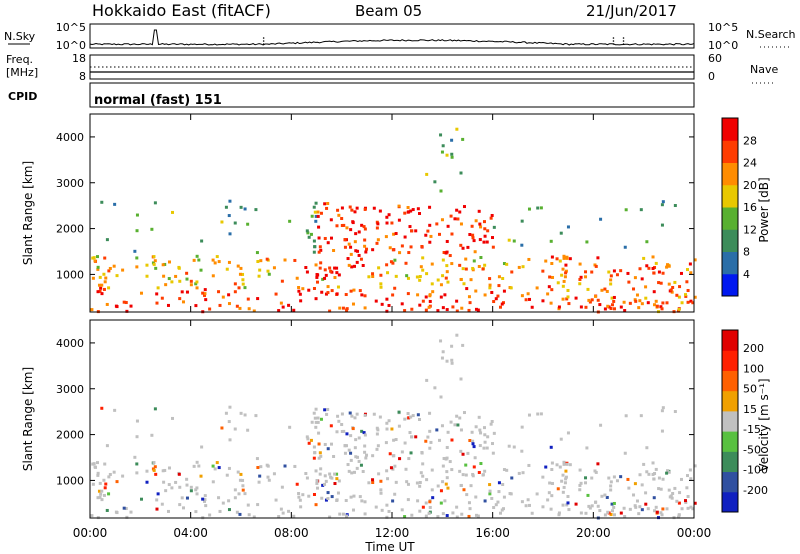 This screenshot has width=800, height=554. What do you see at coordinates (22, 72) in the screenshot?
I see `freq-label-line2: [MHz]` at bounding box center [22, 72].